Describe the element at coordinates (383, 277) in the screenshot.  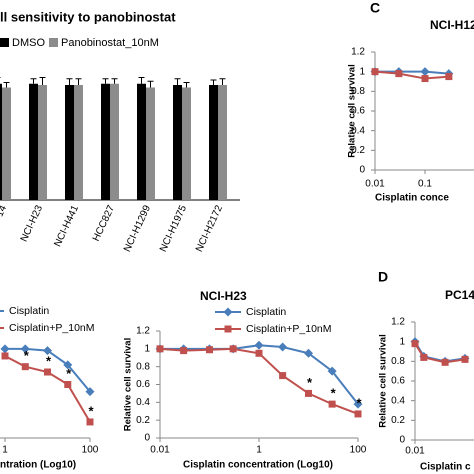
I see `panel-label: D` at that location.